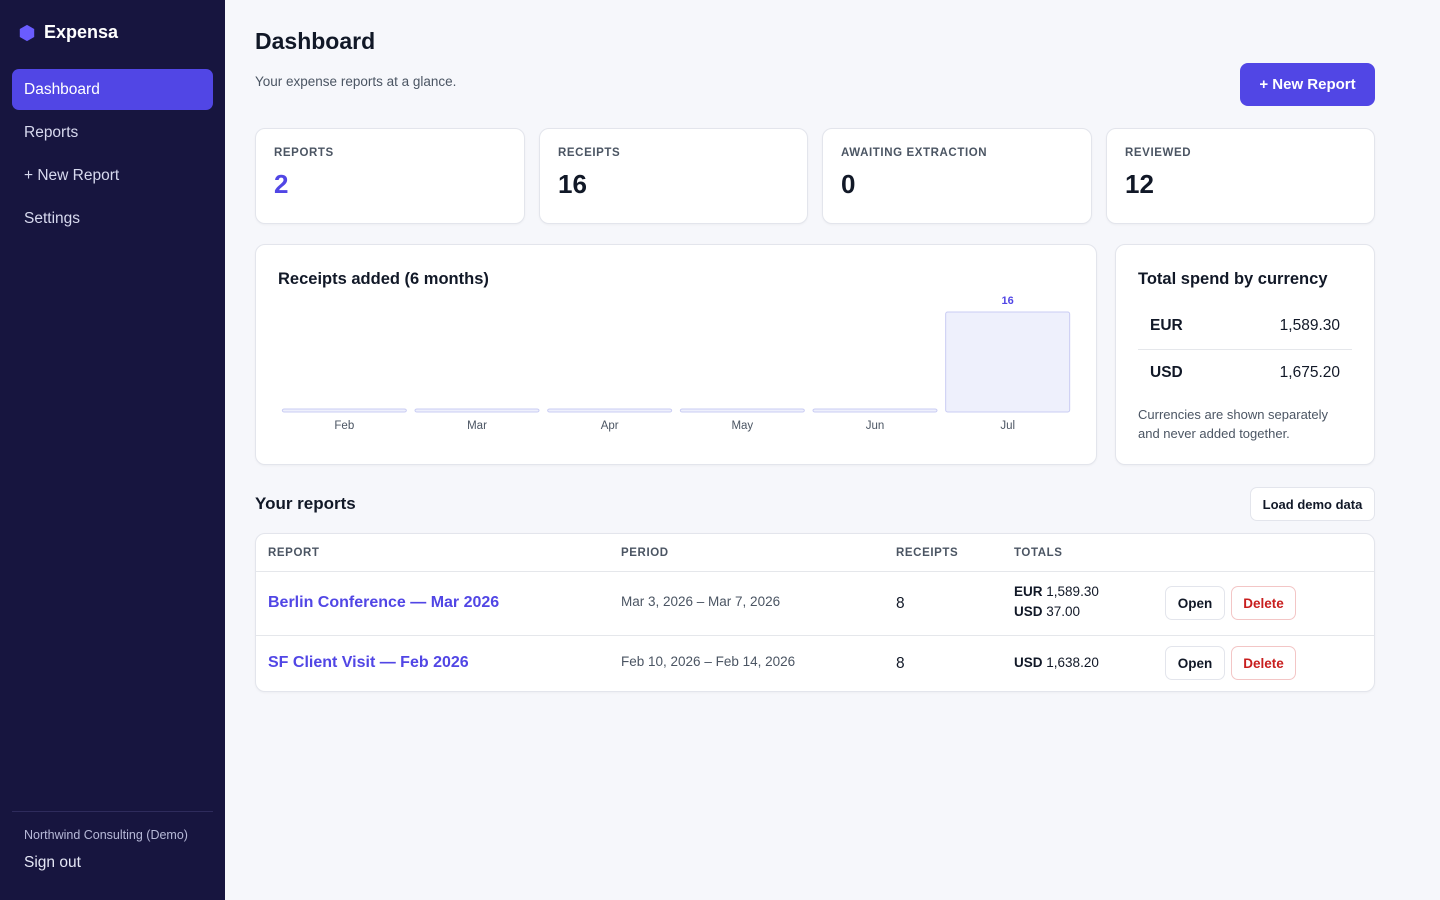  What do you see at coordinates (1245, 372) in the screenshot?
I see `currency-row: USD 1,675.20` at bounding box center [1245, 372].